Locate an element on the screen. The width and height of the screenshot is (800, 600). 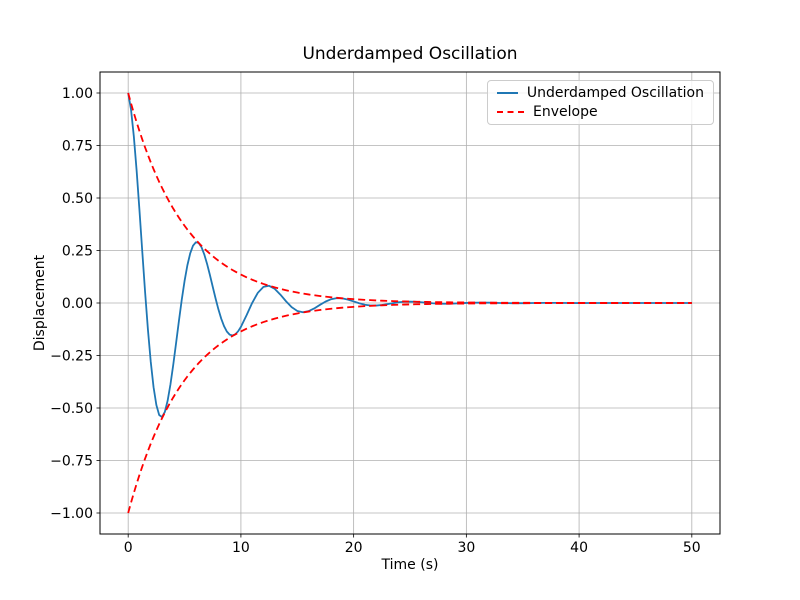
legend-label-envelope: Envelope is located at coordinates (565, 111).